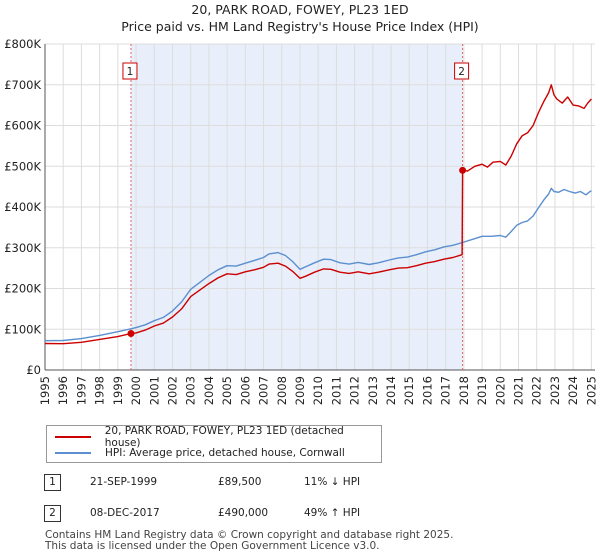  What do you see at coordinates (191, 390) in the screenshot?
I see `x-tick-label: 2003` at bounding box center [191, 390].